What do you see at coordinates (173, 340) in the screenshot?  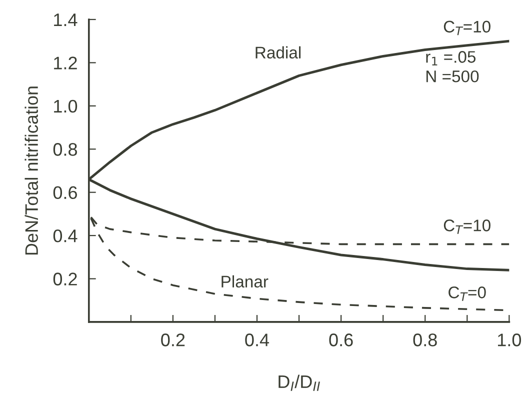 I see `x-tick-label: 0.2` at bounding box center [173, 340].